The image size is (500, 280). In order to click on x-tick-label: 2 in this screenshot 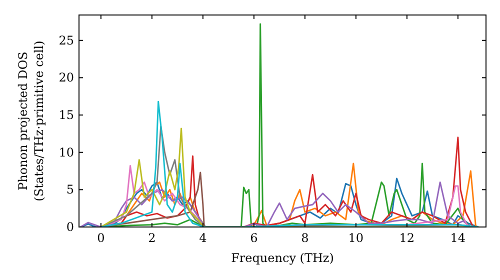, I will do `click(152, 238)`.